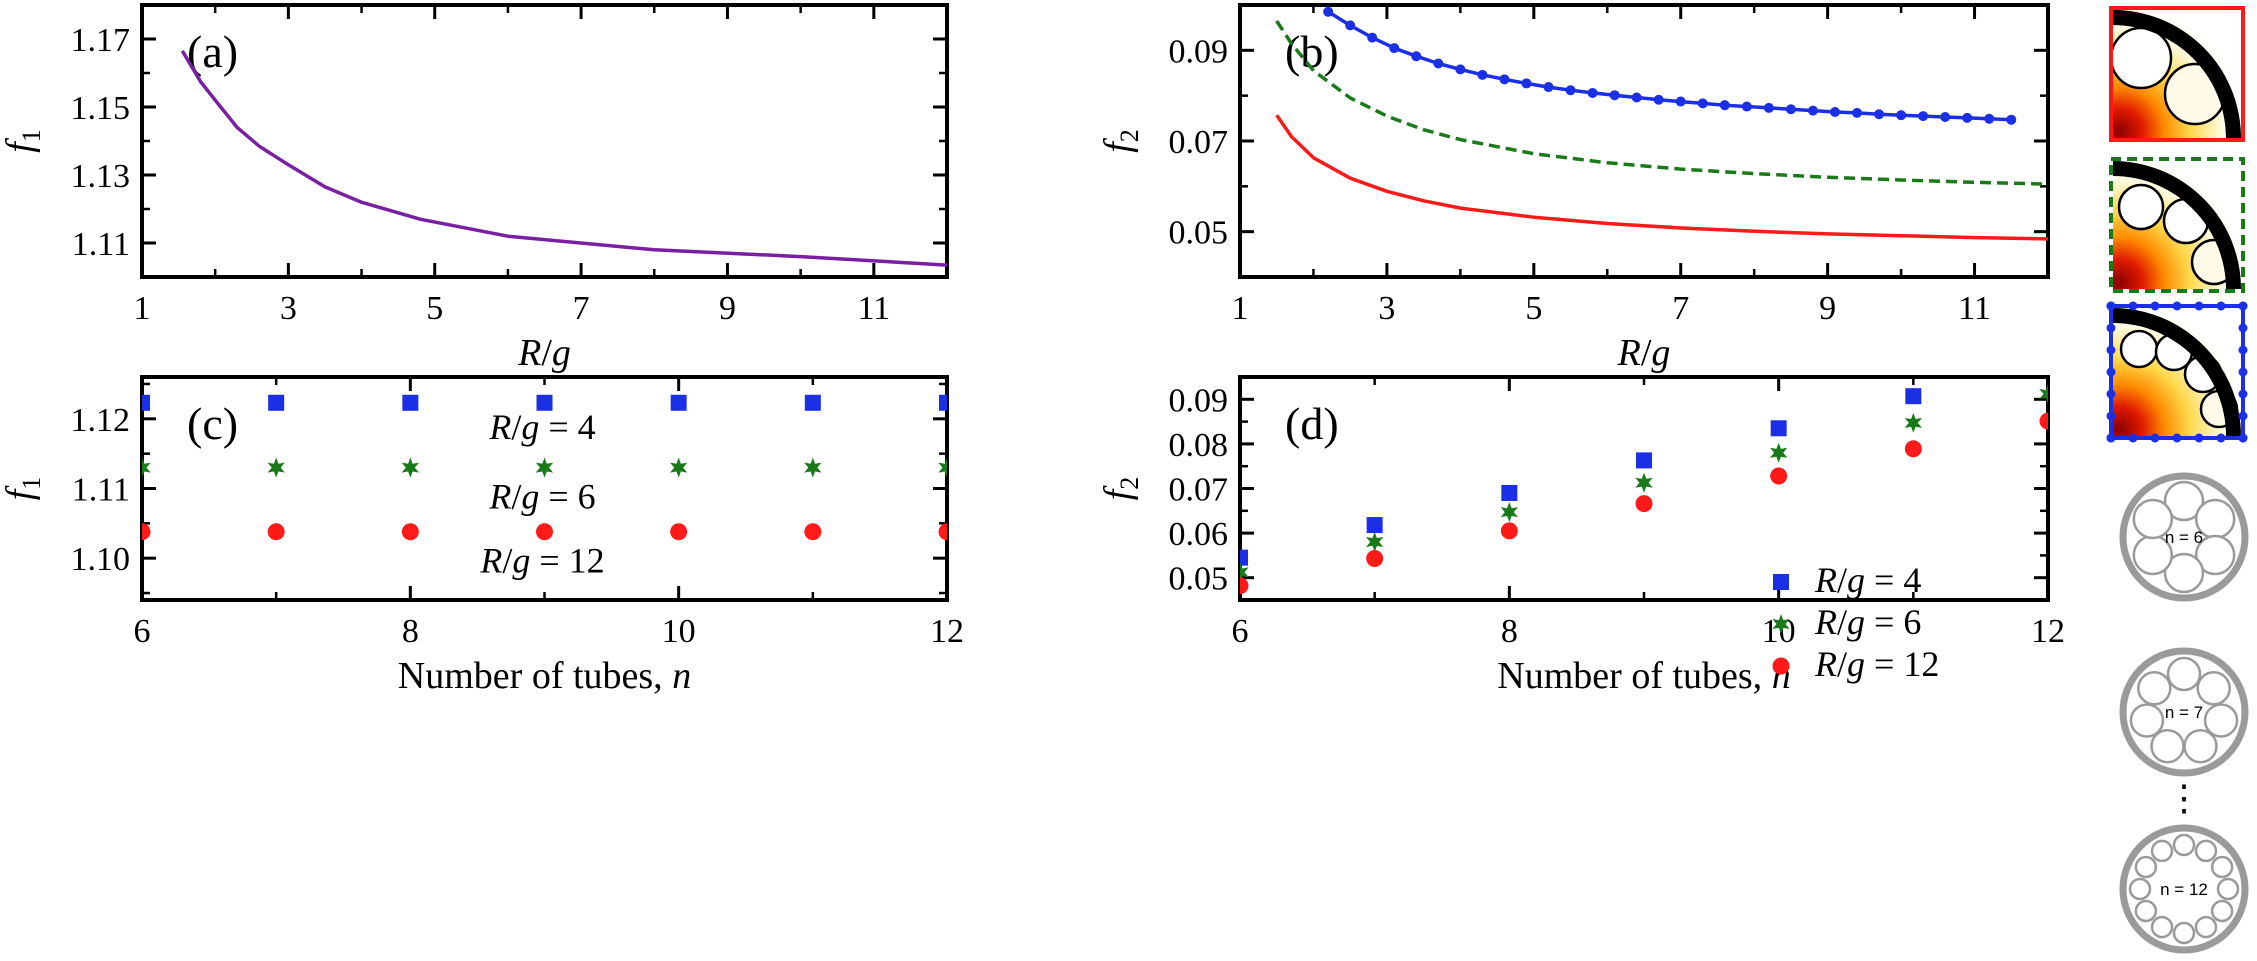 This screenshot has height=961, width=2257. I want to click on inset-heatmap-blue, so click(2177, 372).